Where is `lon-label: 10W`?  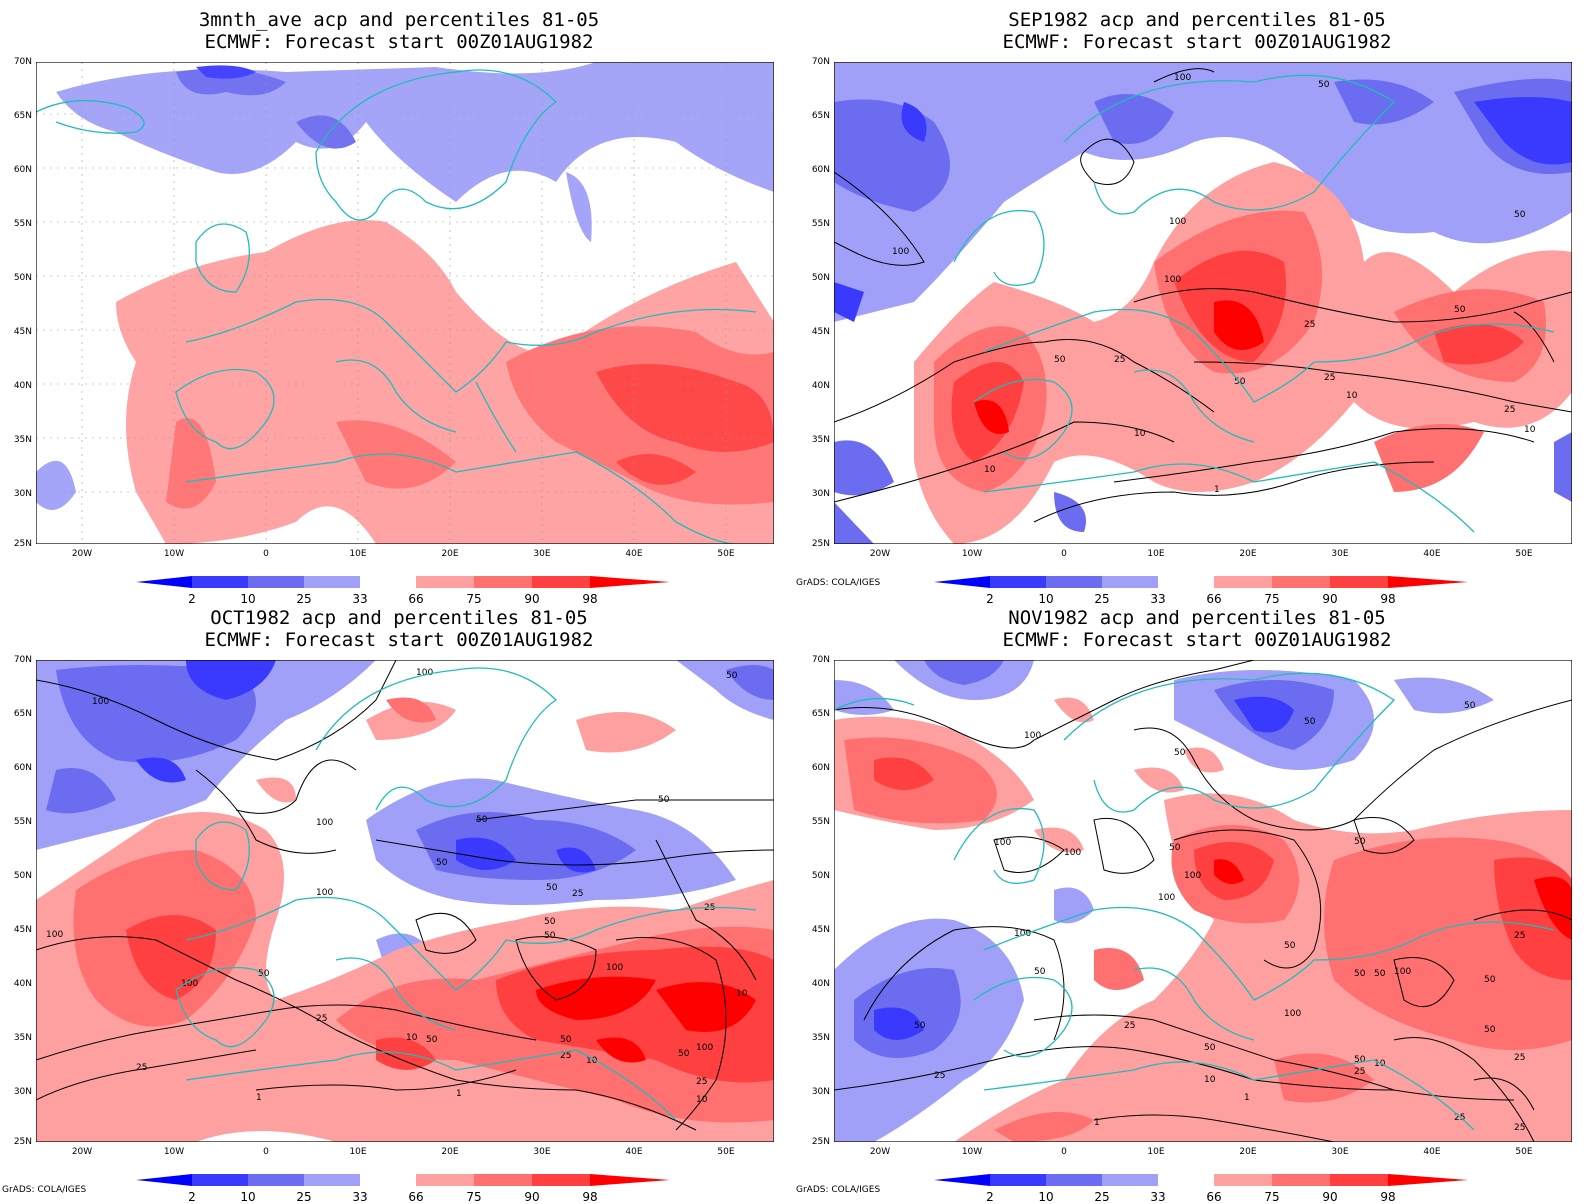 lon-label: 10W is located at coordinates (972, 1152).